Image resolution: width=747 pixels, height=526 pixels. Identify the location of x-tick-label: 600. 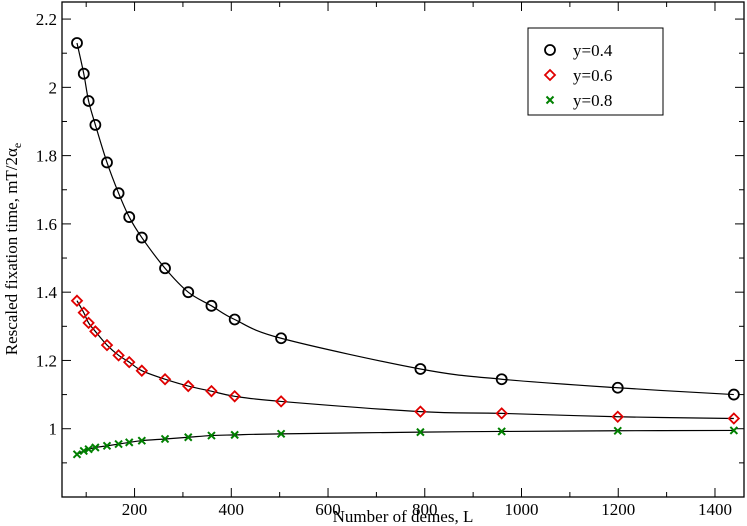
(328, 509).